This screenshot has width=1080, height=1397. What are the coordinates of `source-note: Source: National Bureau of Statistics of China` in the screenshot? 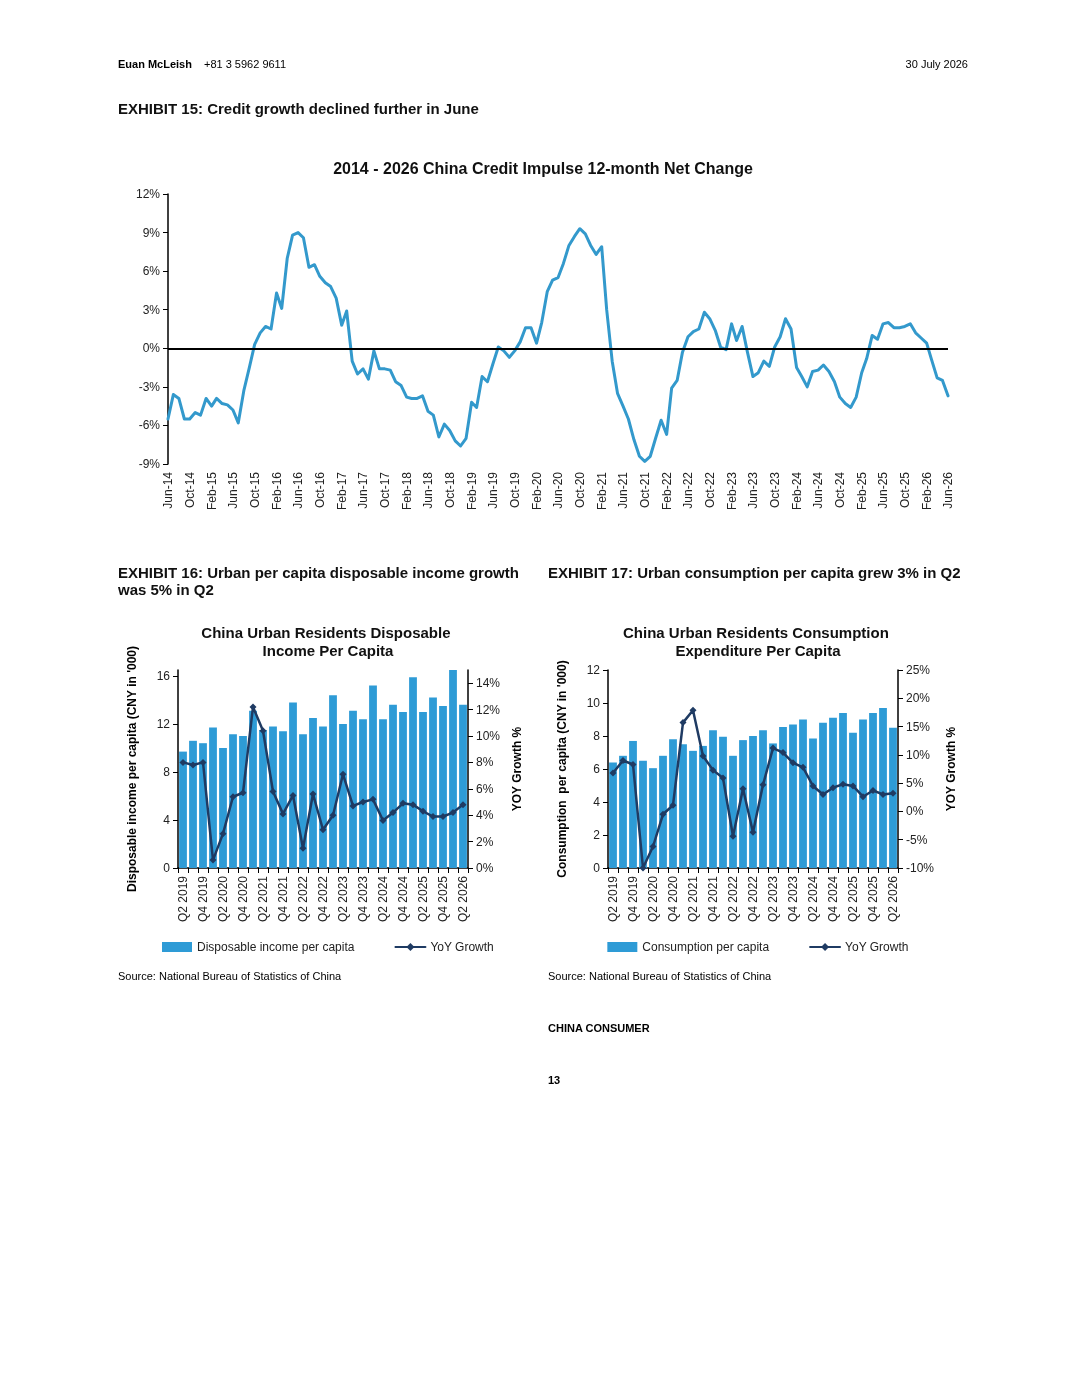 It's located at (230, 976).